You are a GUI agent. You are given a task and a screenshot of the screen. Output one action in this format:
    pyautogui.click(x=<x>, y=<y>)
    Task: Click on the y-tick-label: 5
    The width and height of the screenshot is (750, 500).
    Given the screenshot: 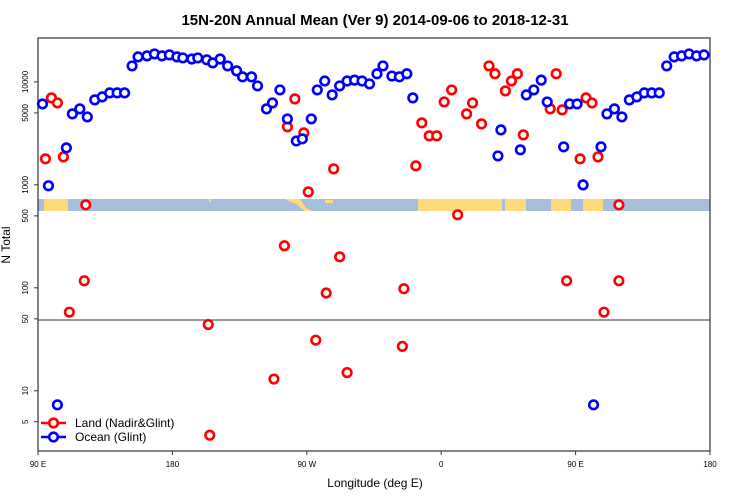 What is the action you would take?
    pyautogui.click(x=25, y=421)
    